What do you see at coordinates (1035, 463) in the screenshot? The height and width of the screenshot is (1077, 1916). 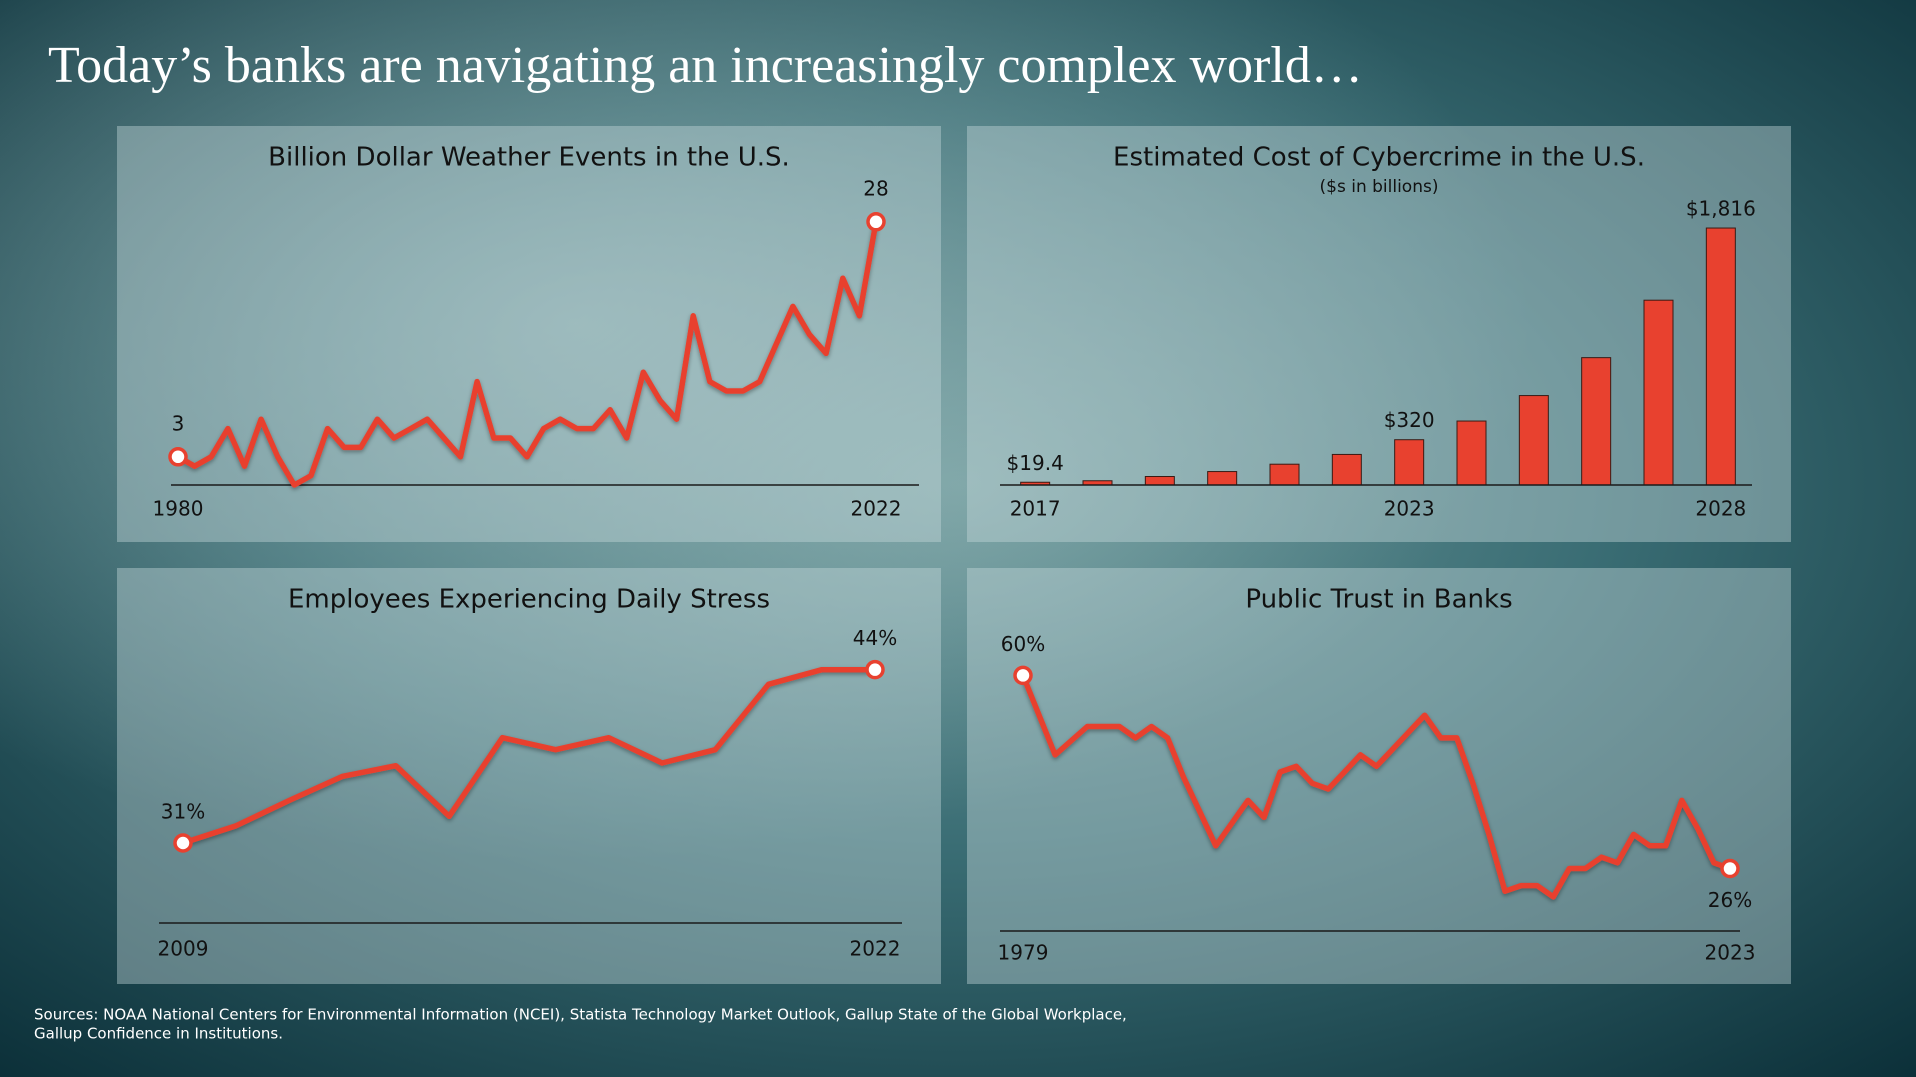 I see `data-label: $19.4` at bounding box center [1035, 463].